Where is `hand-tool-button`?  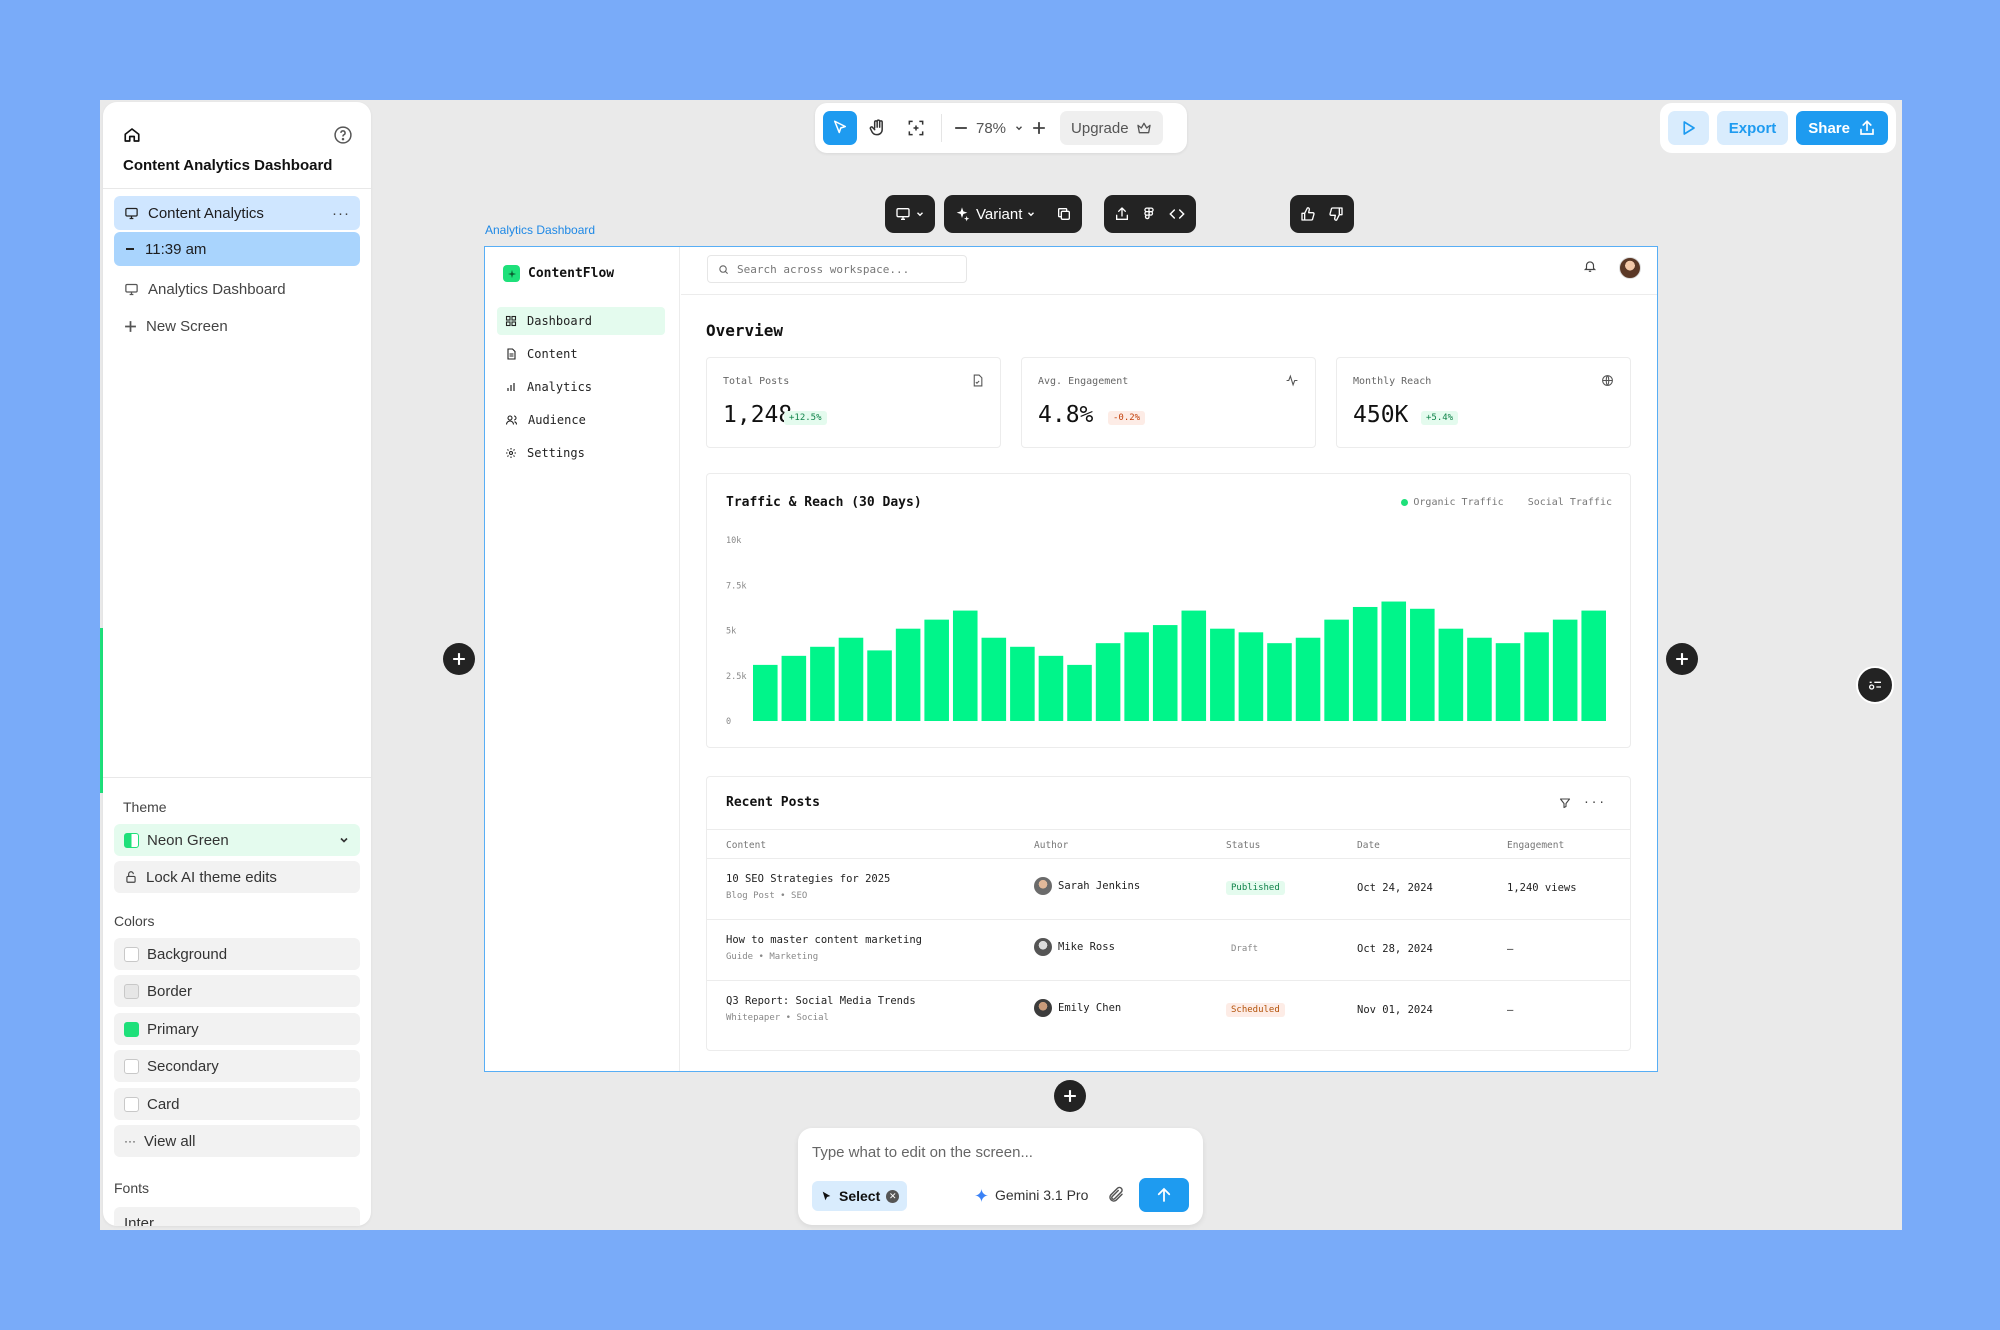 hand-tool-button is located at coordinates (878, 128).